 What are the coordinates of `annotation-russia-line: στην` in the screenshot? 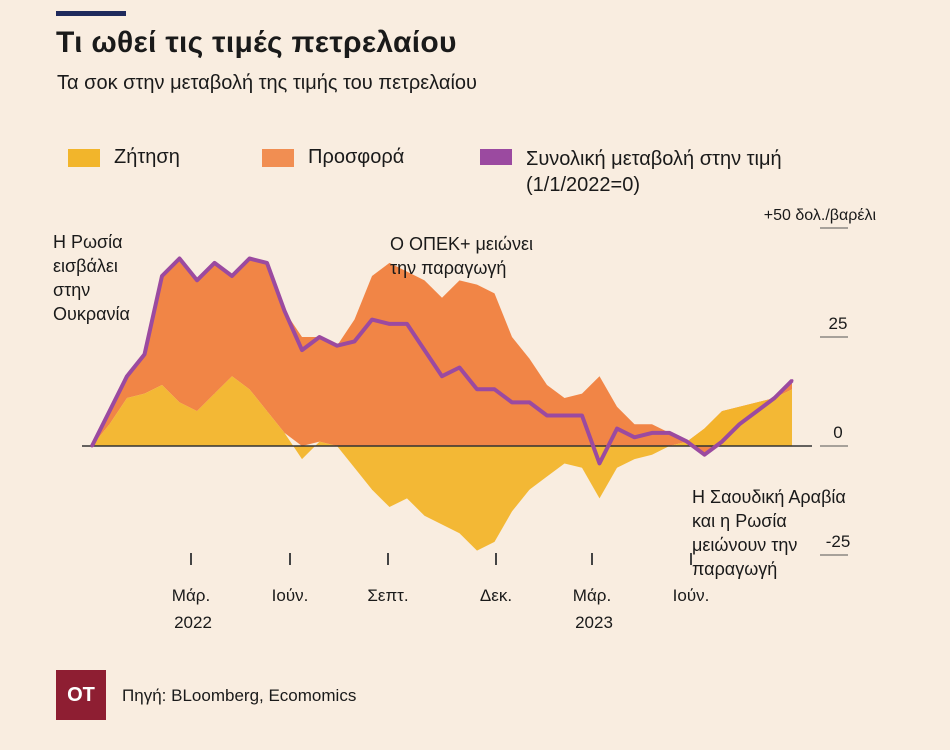 It's located at (72, 290).